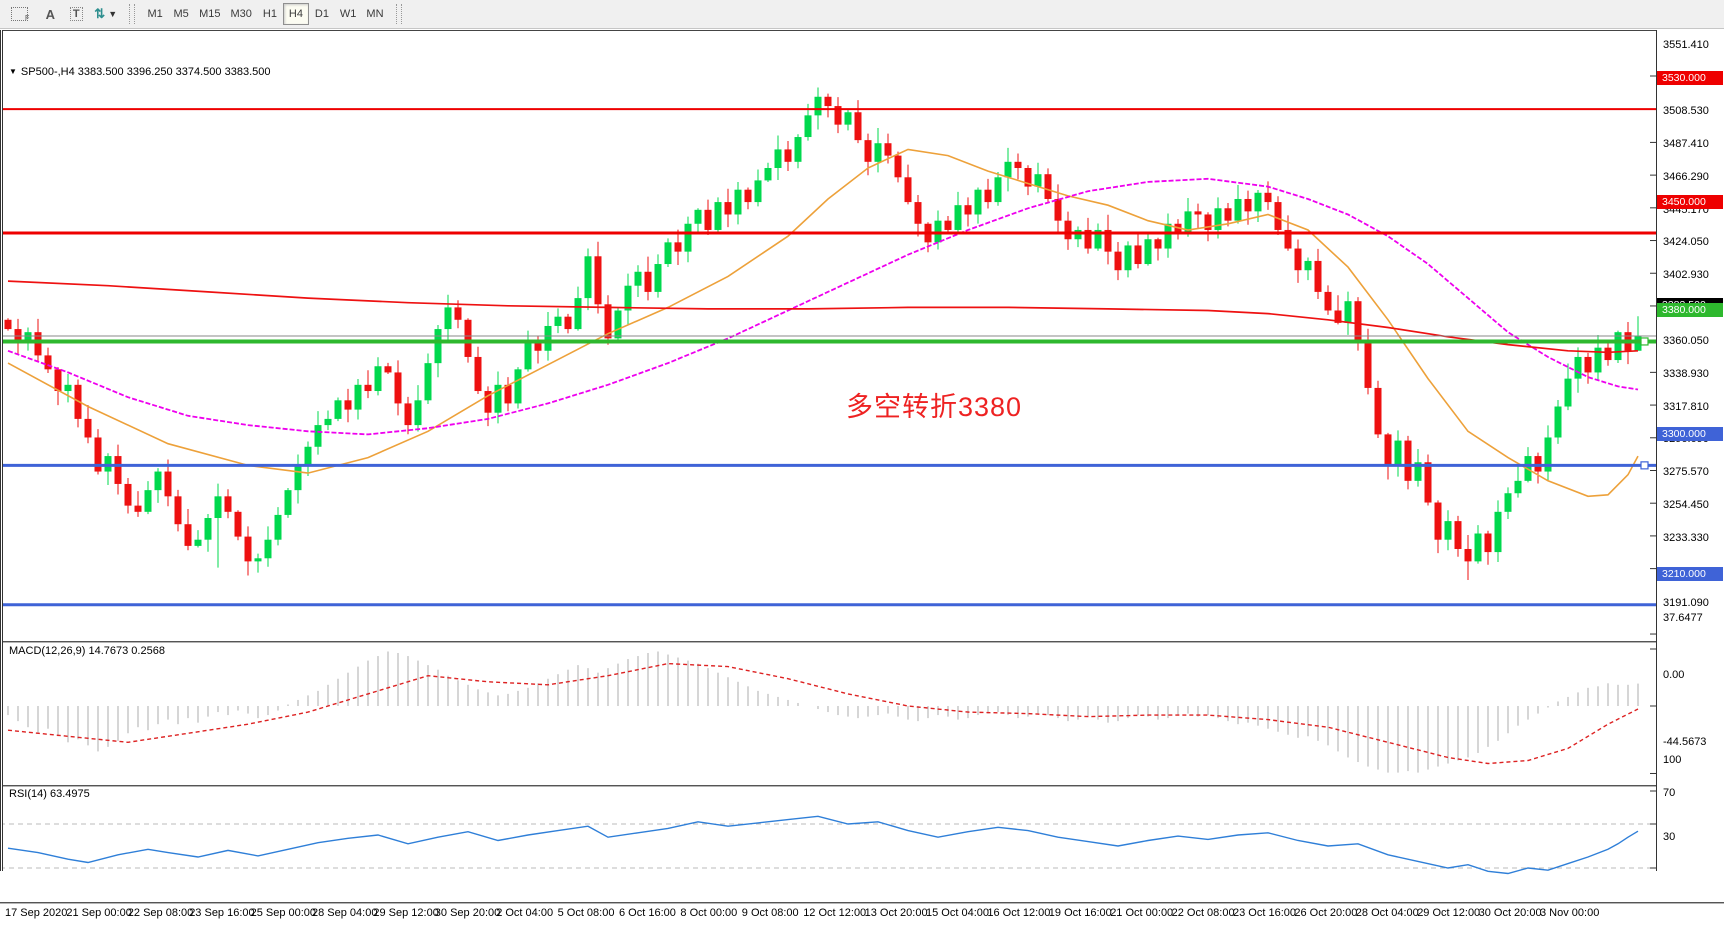 The width and height of the screenshot is (1724, 926). What do you see at coordinates (321, 14) in the screenshot?
I see `timeframe-button-D1: D1` at bounding box center [321, 14].